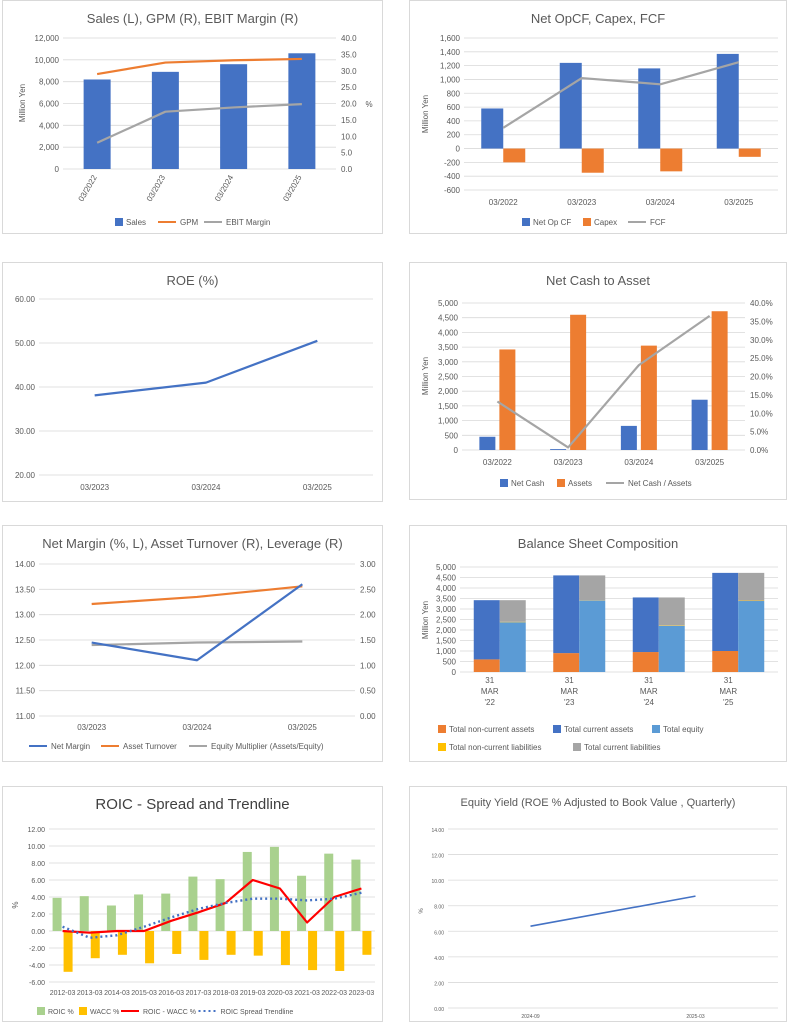 Image resolution: width=789 pixels, height=1024 pixels. I want to click on x-tick-label: 2016-03, so click(171, 993).